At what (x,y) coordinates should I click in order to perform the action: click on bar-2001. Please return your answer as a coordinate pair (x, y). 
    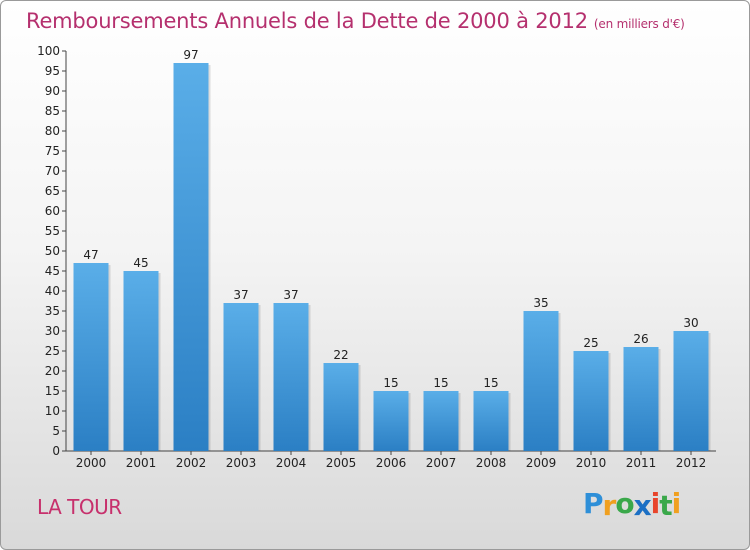
    Looking at the image, I should click on (141, 361).